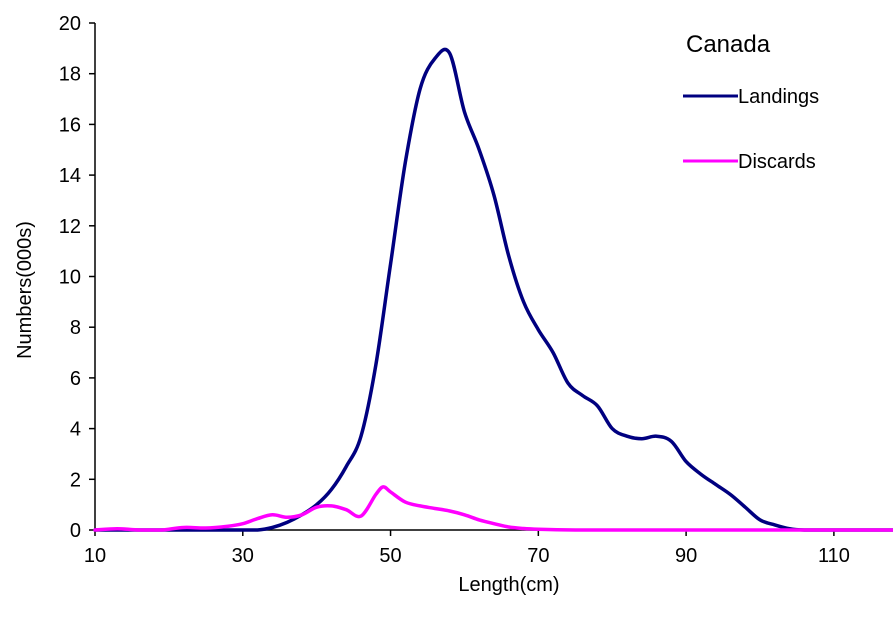 This screenshot has width=893, height=621. I want to click on y-axis-ticks: 0 2 4 6 8 10 12 14 16 18 20, so click(77, 277).